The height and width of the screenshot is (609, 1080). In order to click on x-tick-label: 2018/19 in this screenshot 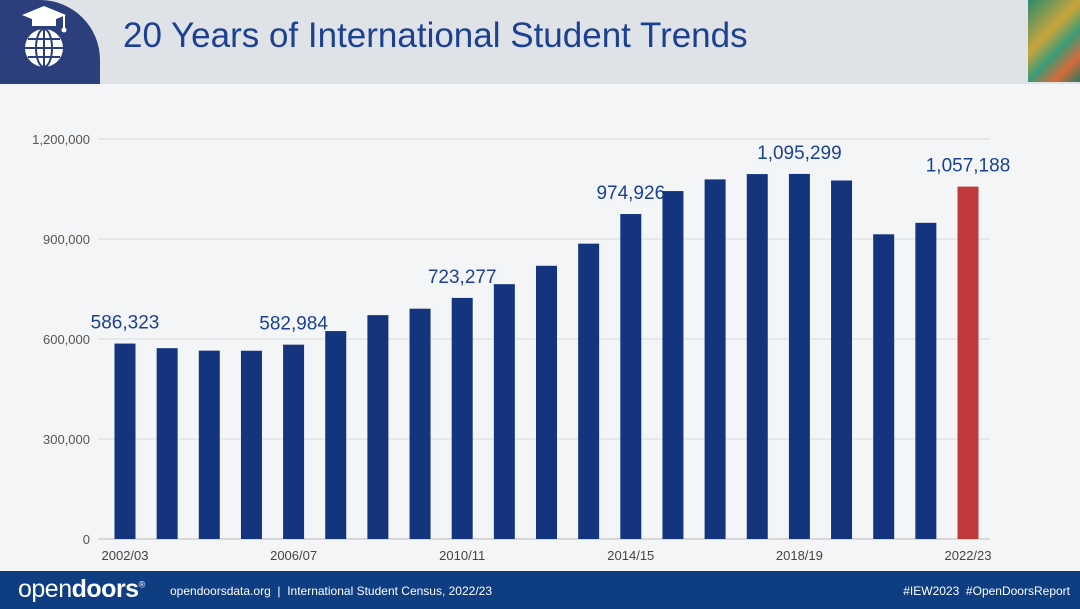, I will do `click(799, 555)`.